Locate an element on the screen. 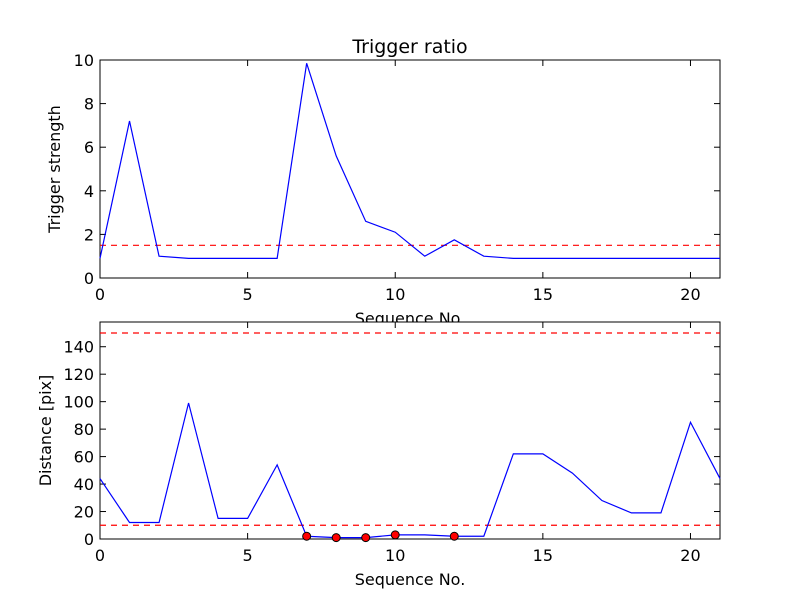 Image resolution: width=800 pixels, height=600 pixels. y-tick-label: 120 is located at coordinates (78, 374).